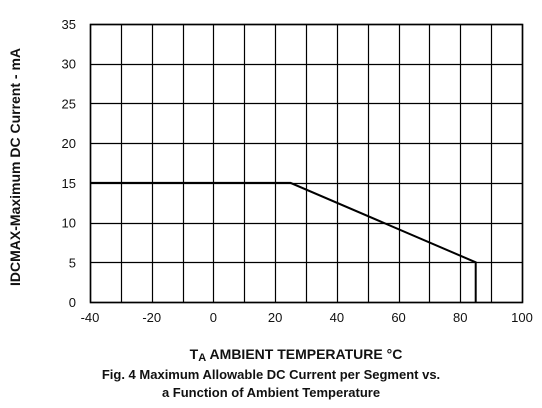  Describe the element at coordinates (69, 223) in the screenshot. I see `y-tick-label: 10` at that location.